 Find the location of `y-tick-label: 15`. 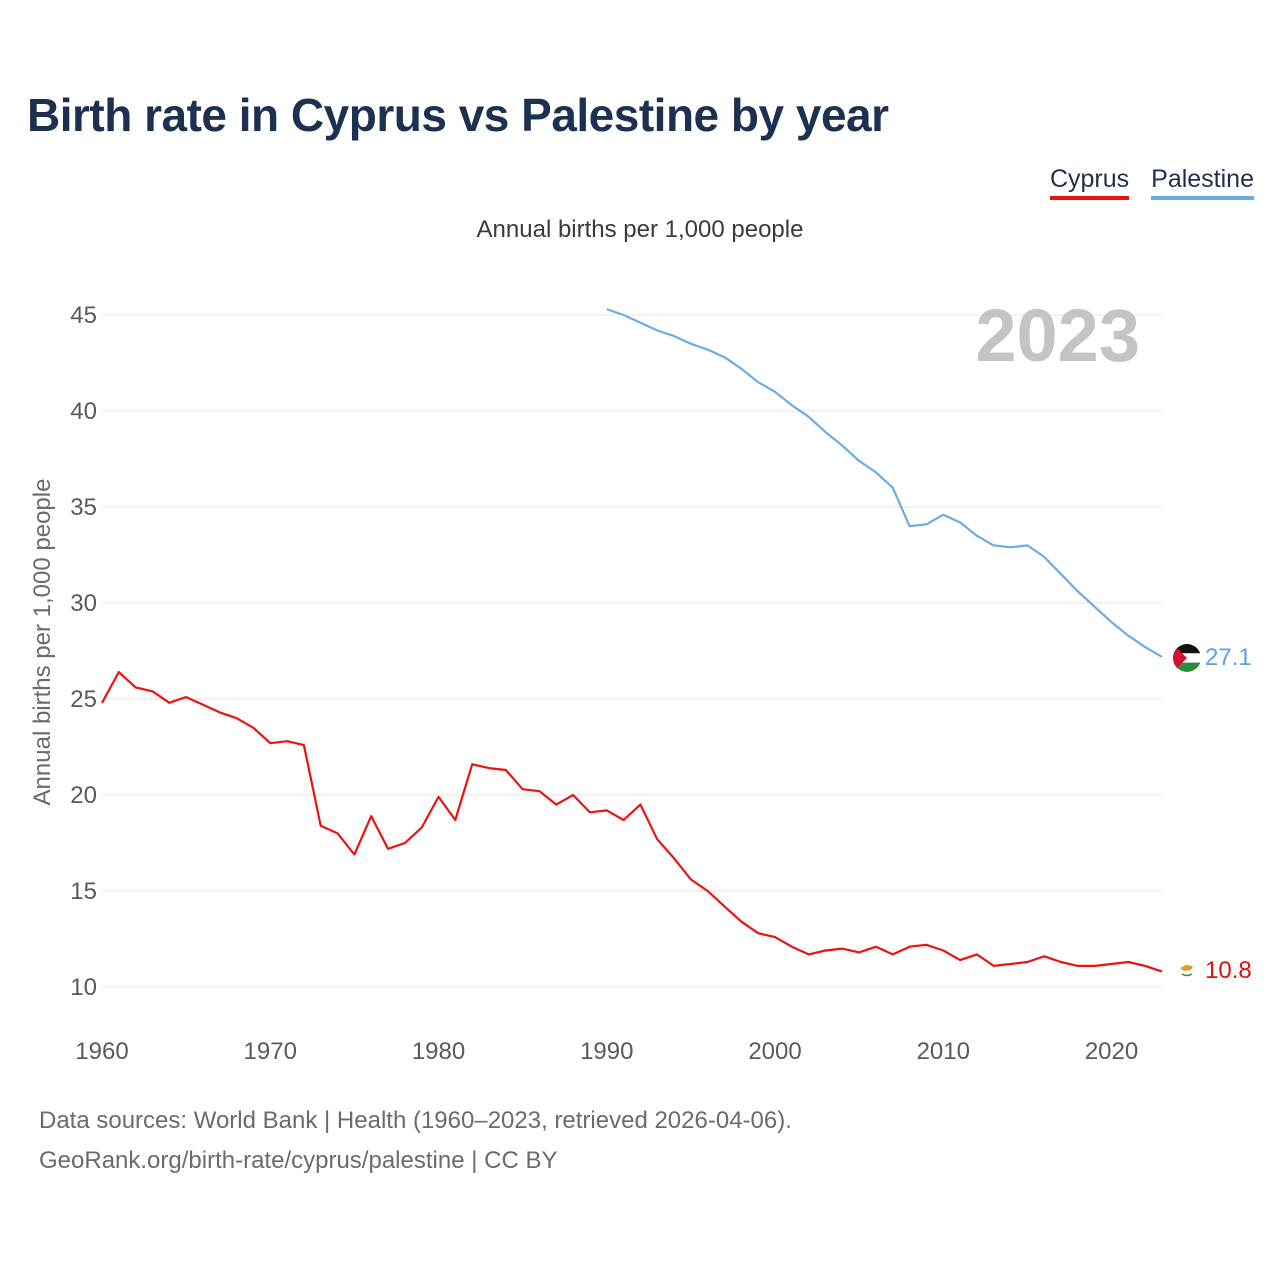

y-tick-label: 15 is located at coordinates (83, 891).